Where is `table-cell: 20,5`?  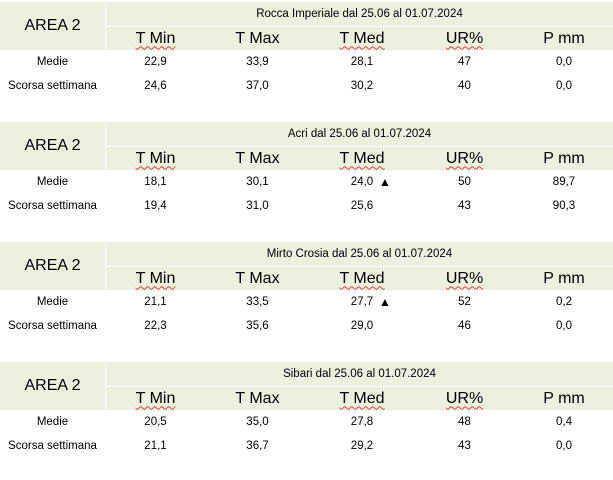
table-cell: 20,5 is located at coordinates (155, 422).